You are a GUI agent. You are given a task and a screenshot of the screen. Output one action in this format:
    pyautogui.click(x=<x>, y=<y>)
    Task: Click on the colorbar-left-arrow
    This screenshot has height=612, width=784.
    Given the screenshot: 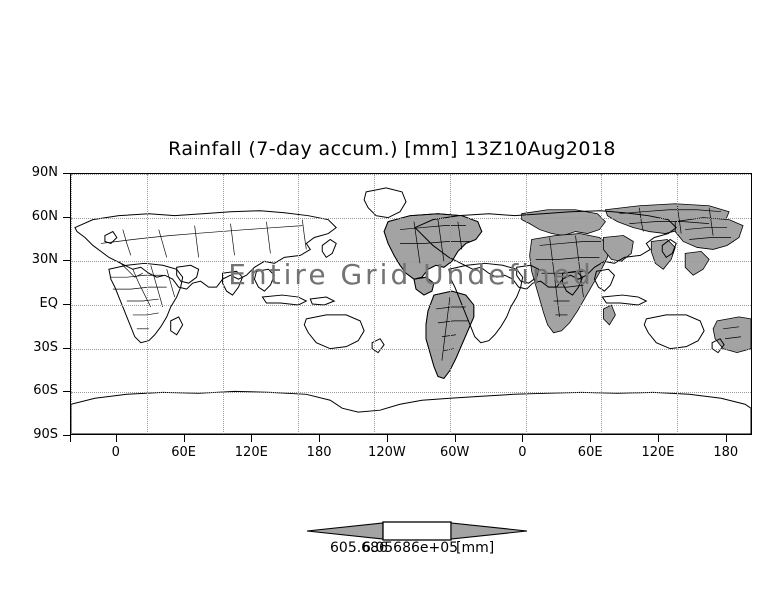 What is the action you would take?
    pyautogui.click(x=345, y=531)
    